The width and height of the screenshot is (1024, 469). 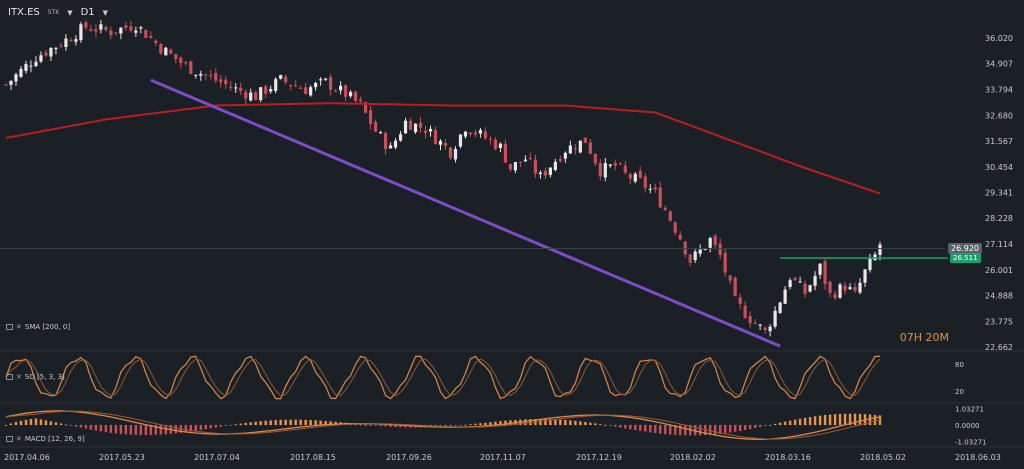 I want to click on time-tick-label: 2018.06.03, so click(x=978, y=457).